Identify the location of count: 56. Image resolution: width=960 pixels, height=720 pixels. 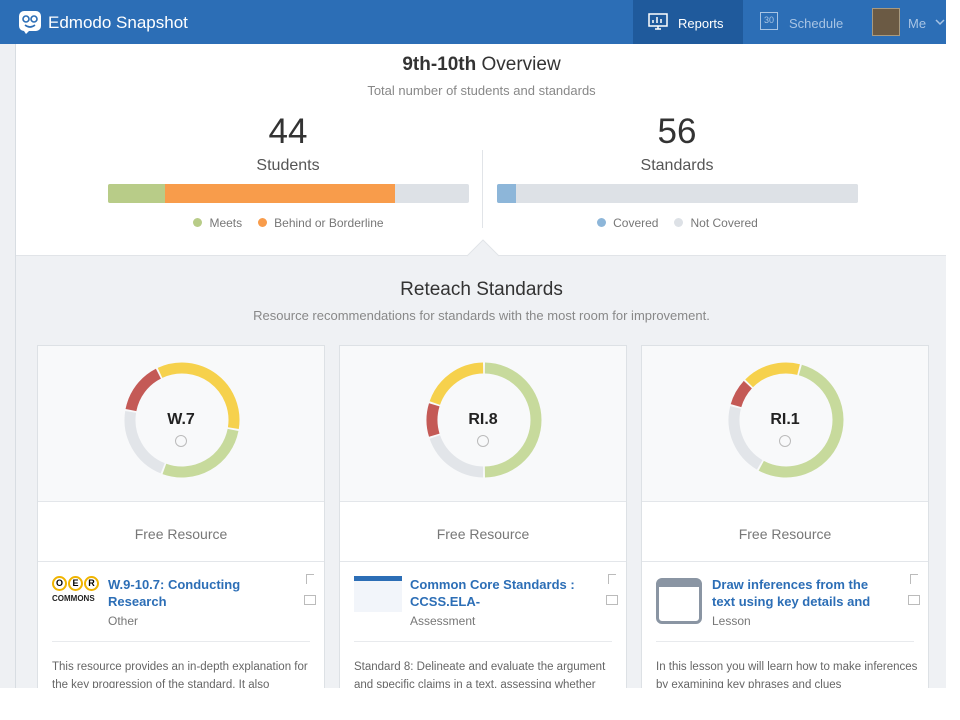
(677, 131).